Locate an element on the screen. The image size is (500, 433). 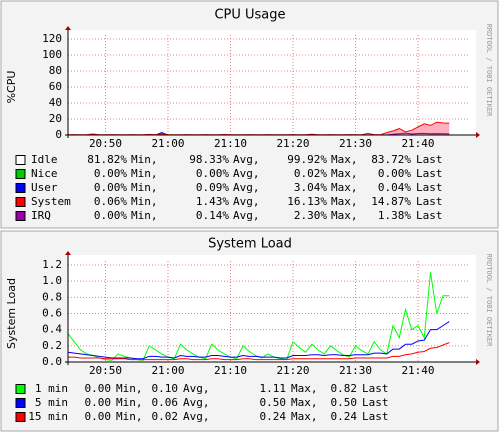
y-tick-label: 1.2 is located at coordinates (52, 264).